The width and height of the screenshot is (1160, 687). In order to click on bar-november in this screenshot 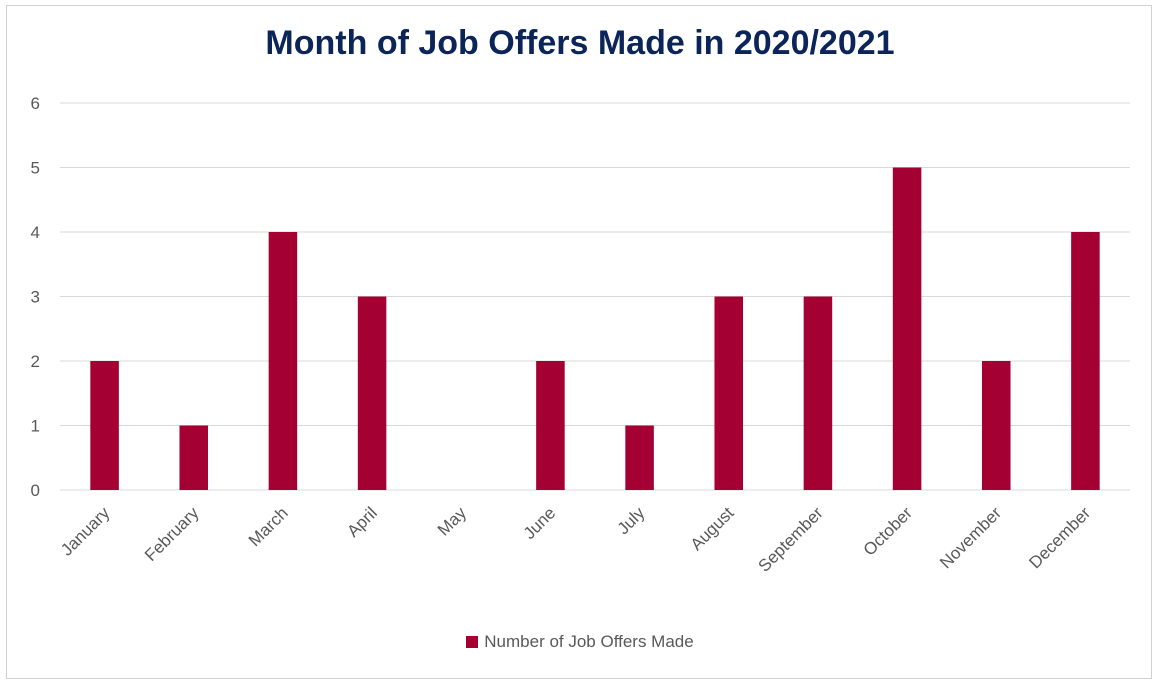, I will do `click(996, 425)`.